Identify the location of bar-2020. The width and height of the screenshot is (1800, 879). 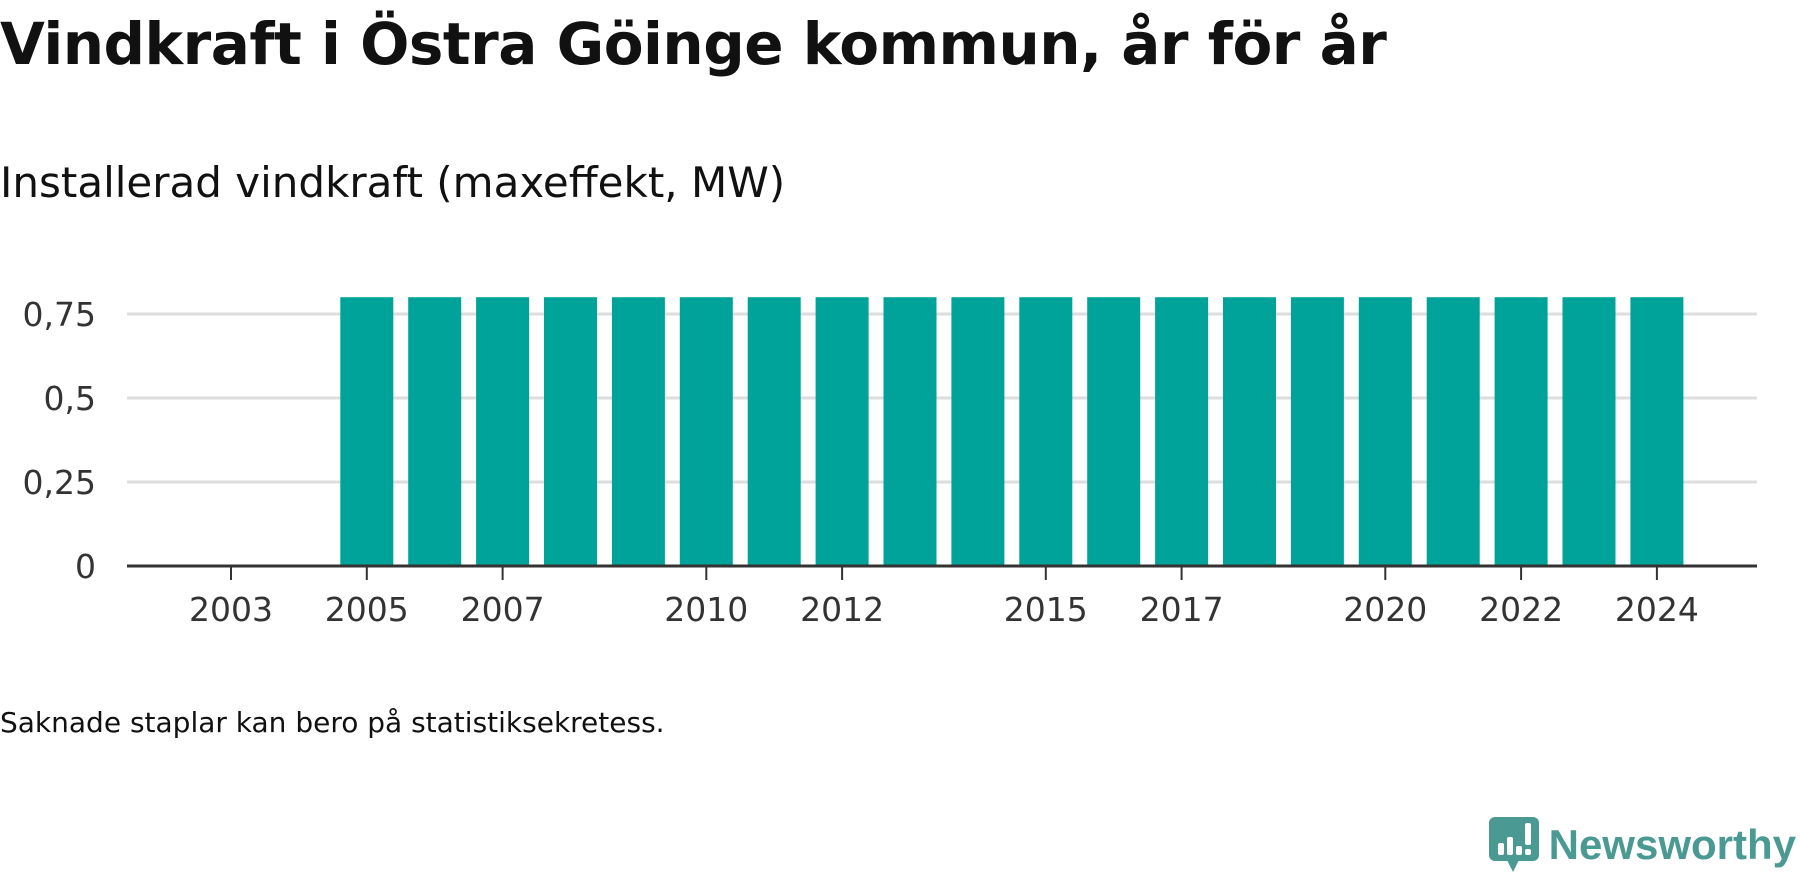
(1385, 431).